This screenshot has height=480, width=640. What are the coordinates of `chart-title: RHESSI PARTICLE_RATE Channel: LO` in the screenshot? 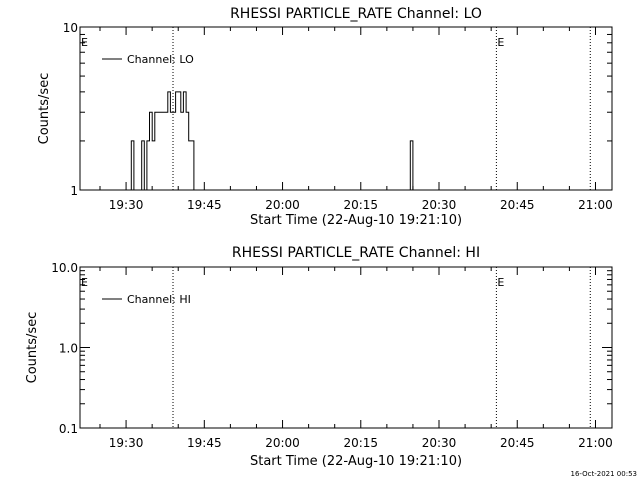 It's located at (356, 14).